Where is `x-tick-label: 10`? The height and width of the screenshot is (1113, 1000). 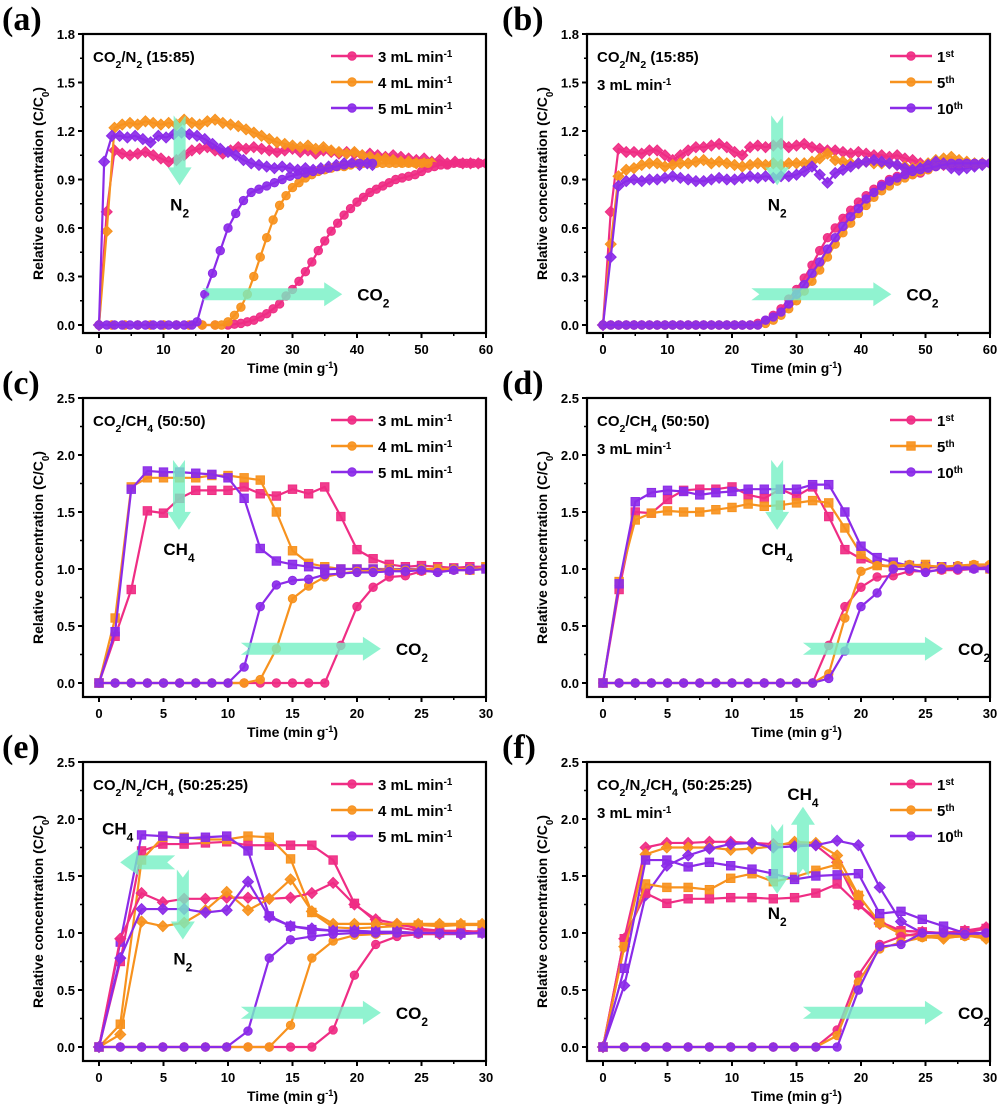
x-tick-label: 10 is located at coordinates (732, 713).